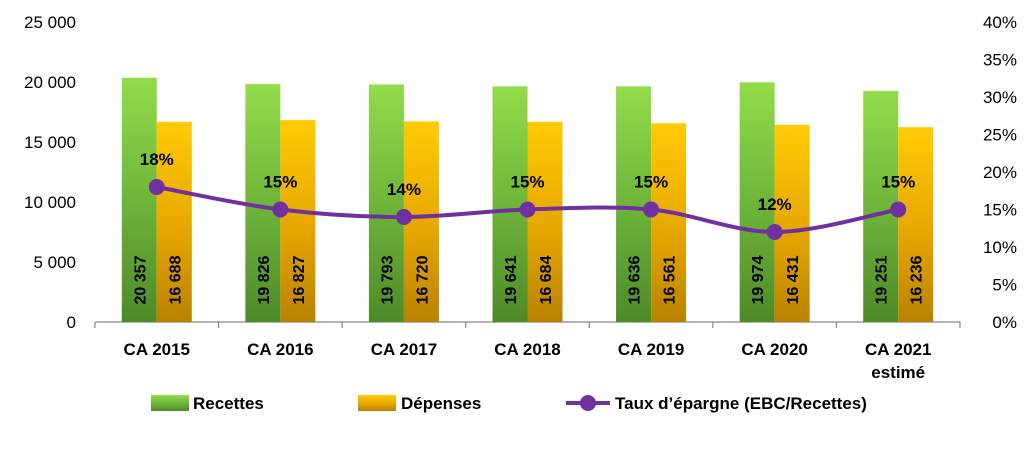 This screenshot has width=1031, height=452. Describe the element at coordinates (898, 349) in the screenshot. I see `x-category-label: CA 2021` at that location.